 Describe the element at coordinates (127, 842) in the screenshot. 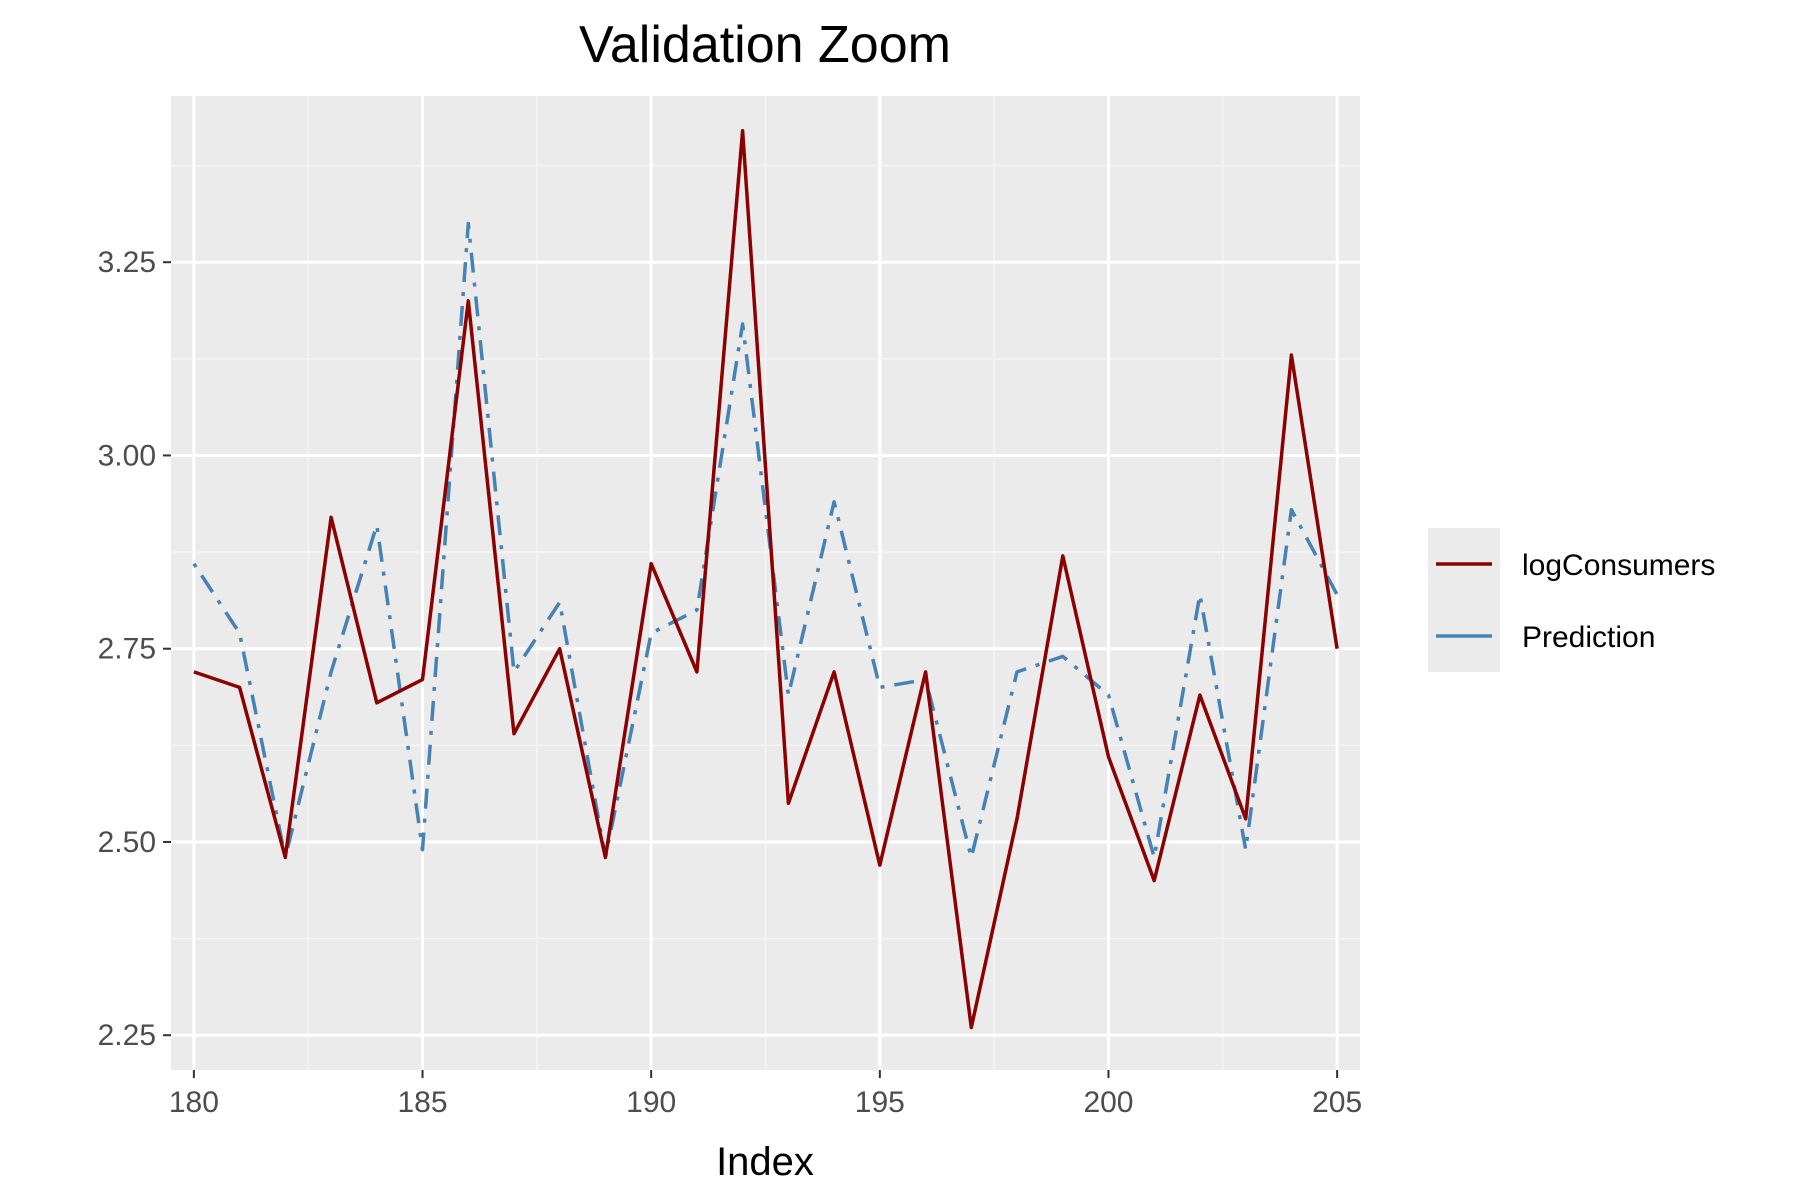

I see `y-tick-label: 2.50` at that location.